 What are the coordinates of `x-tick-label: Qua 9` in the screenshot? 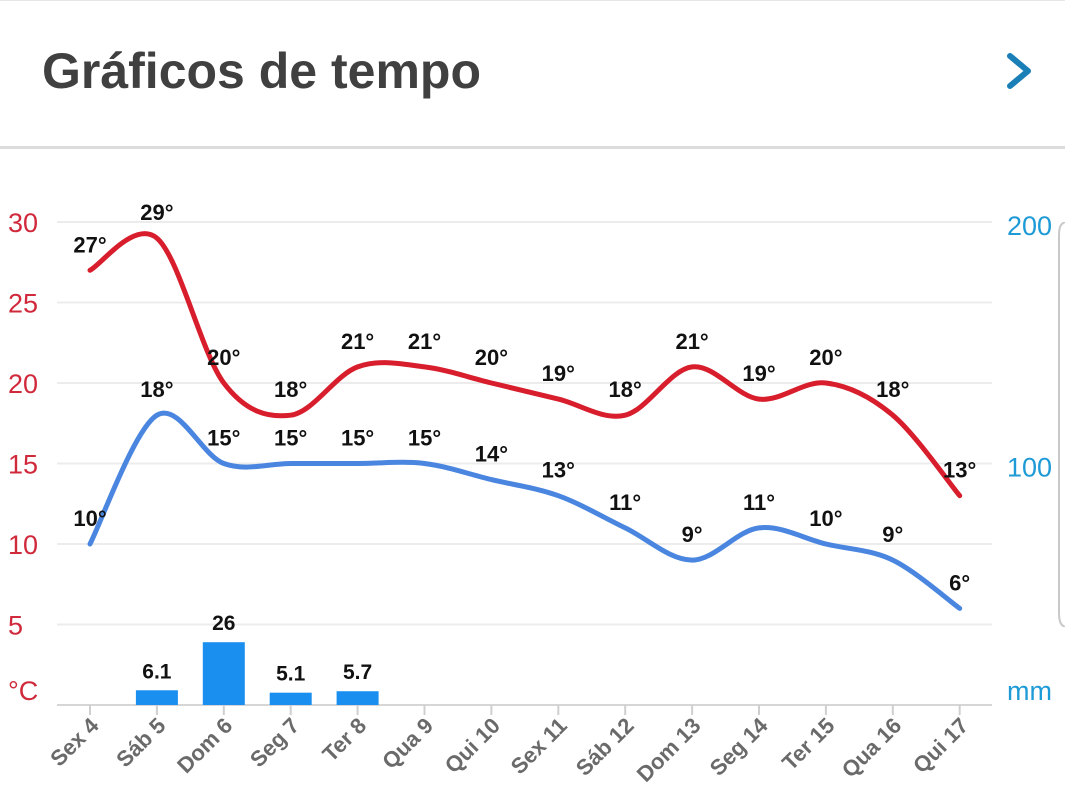 It's located at (407, 743).